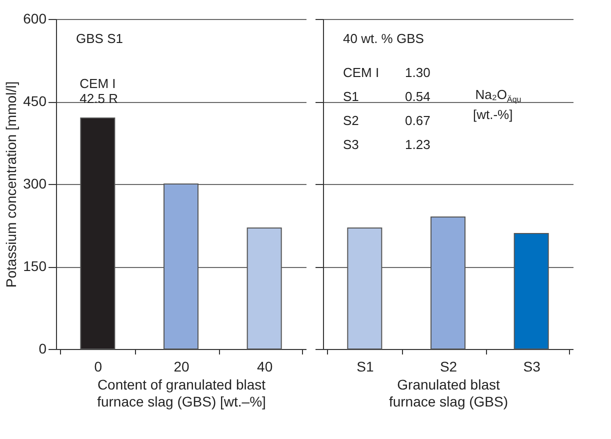 This screenshot has height=439, width=611. What do you see at coordinates (98, 366) in the screenshot?
I see `x-tick-label: 0` at bounding box center [98, 366].